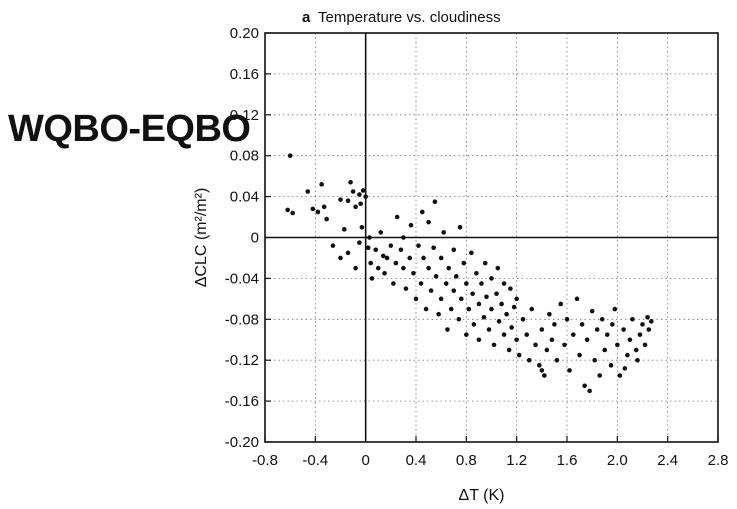  What do you see at coordinates (516, 460) in the screenshot?
I see `x-tick-label: 1.2` at bounding box center [516, 460].